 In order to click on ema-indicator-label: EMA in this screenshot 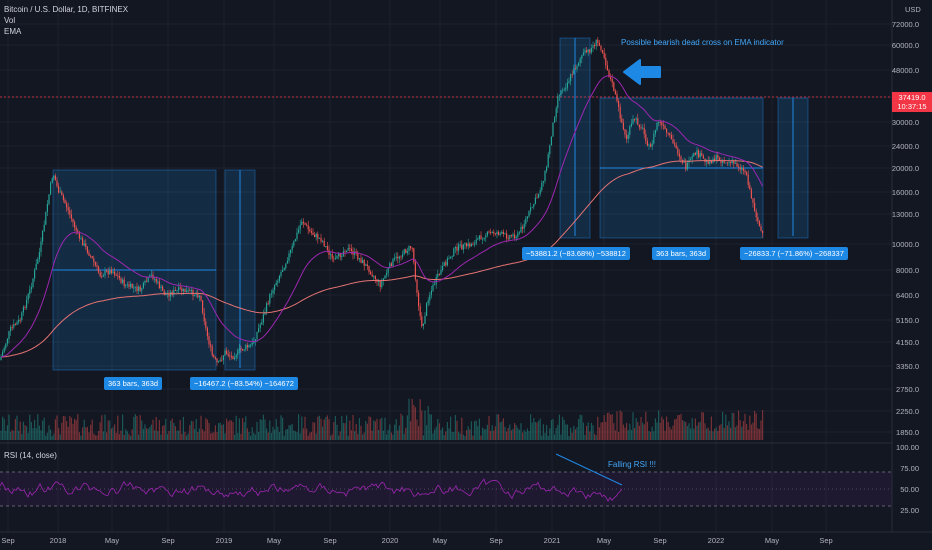, I will do `click(13, 31)`.